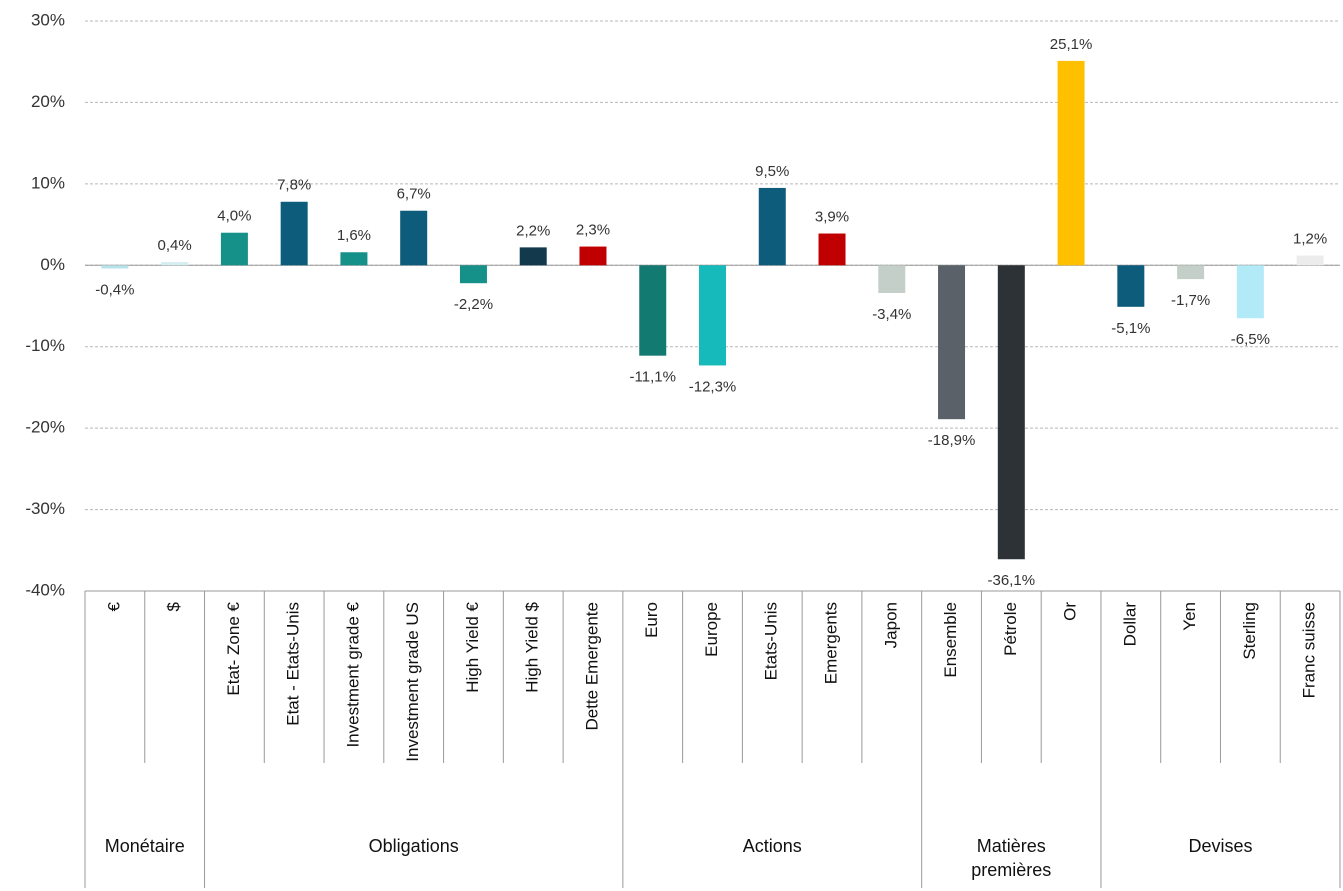 Image resolution: width=1343 pixels, height=891 pixels. I want to click on x-tick-label: Etat- Zone €, so click(233, 648).